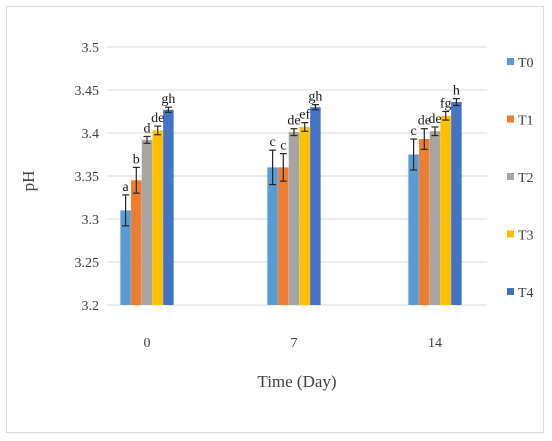  I want to click on significance-label: b, so click(136, 159).